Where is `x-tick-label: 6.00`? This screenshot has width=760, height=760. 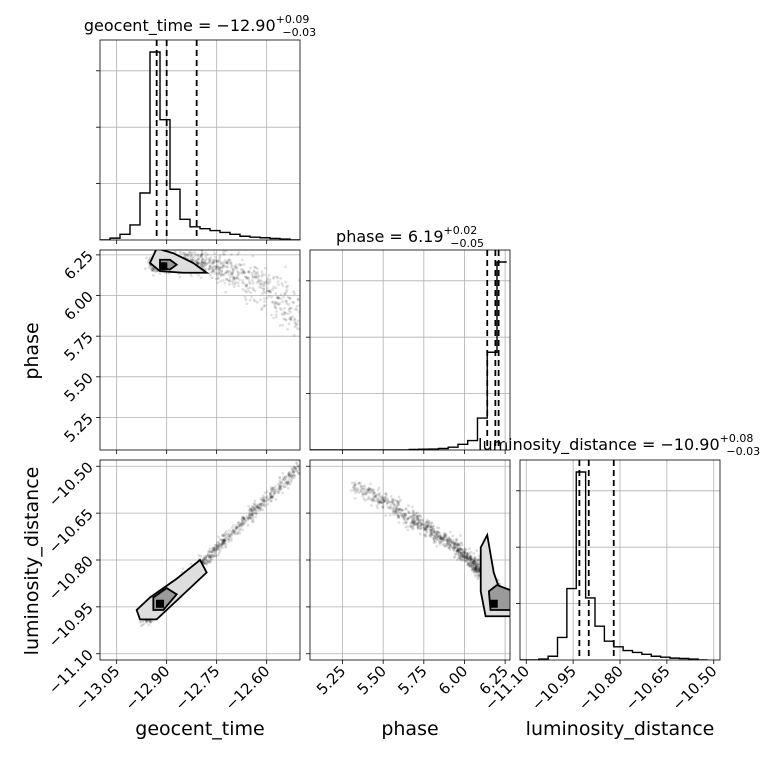
x-tick-label: 6.00 is located at coordinates (453, 680).